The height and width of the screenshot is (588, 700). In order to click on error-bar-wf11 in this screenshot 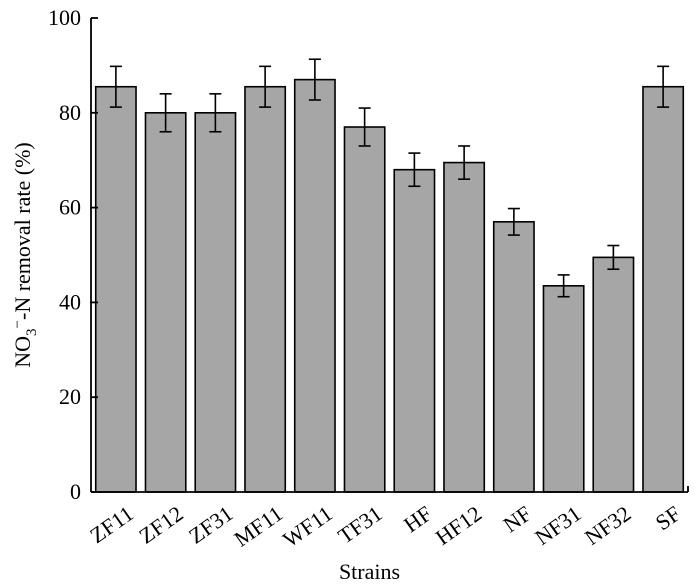, I will do `click(314, 79)`.